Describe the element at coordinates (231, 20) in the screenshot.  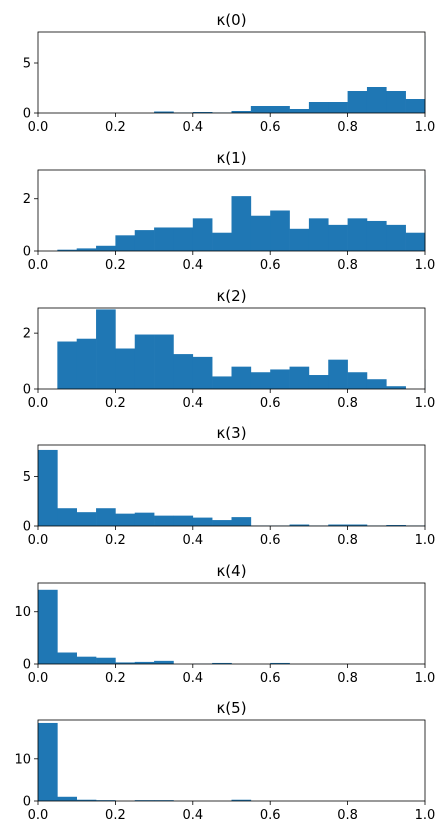
I see `panel-title: κ(0)` at that location.